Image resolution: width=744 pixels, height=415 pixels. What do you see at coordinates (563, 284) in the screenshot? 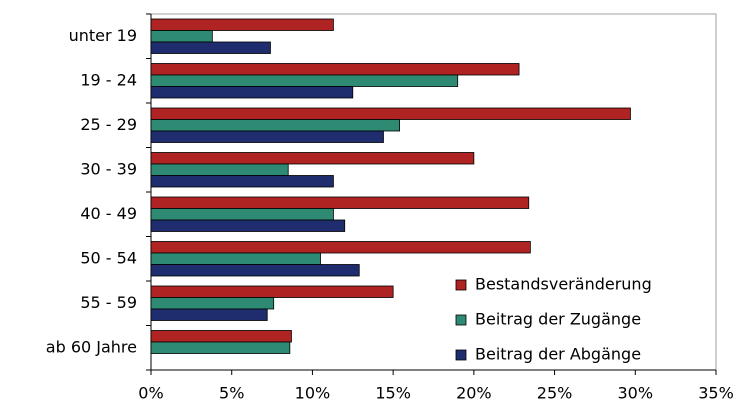
I see `legend-label: Bestandsveränderung` at bounding box center [563, 284].